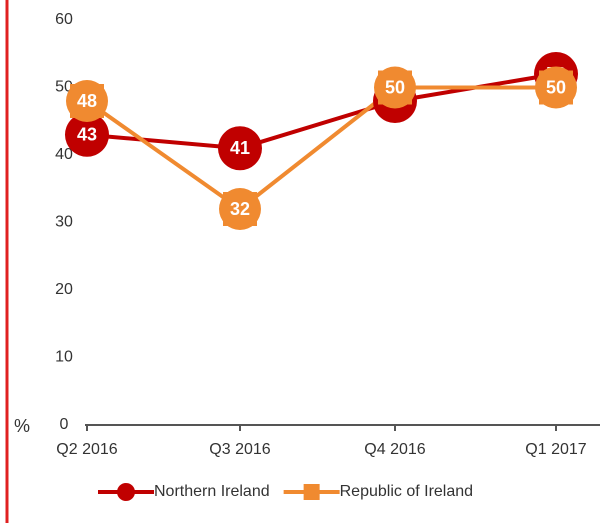 This screenshot has height=523, width=611. Describe the element at coordinates (555, 449) in the screenshot. I see `x-tick-label: Q1 2017` at that location.